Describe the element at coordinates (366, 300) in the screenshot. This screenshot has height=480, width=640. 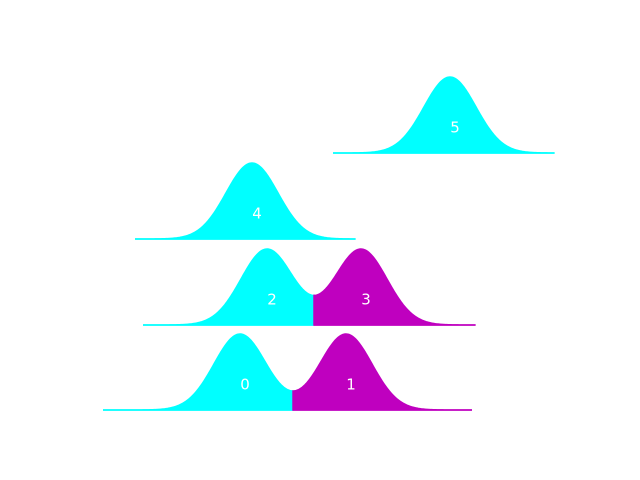
I see `bump-label: 3` at that location.